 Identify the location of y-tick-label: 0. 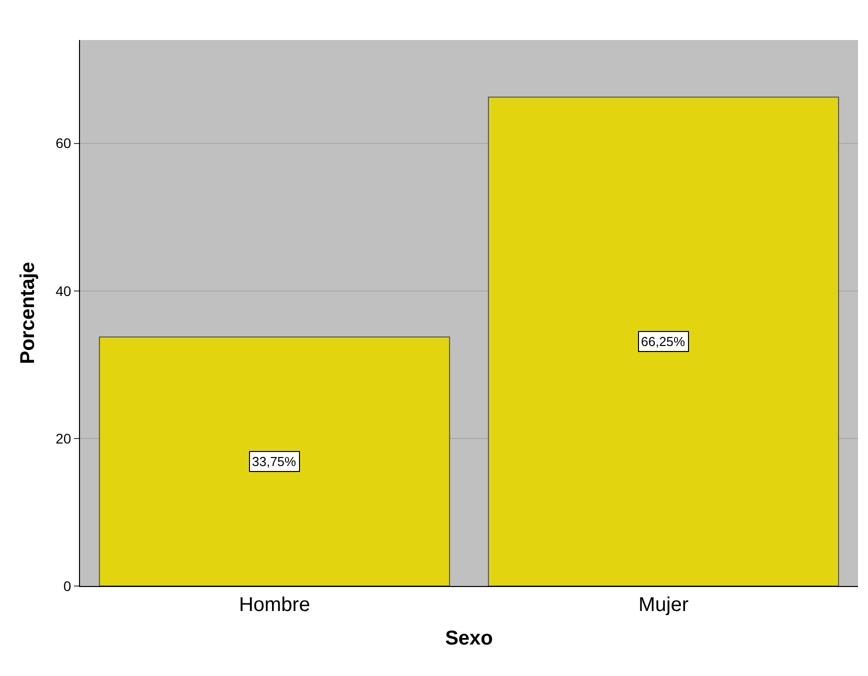
(67, 586).